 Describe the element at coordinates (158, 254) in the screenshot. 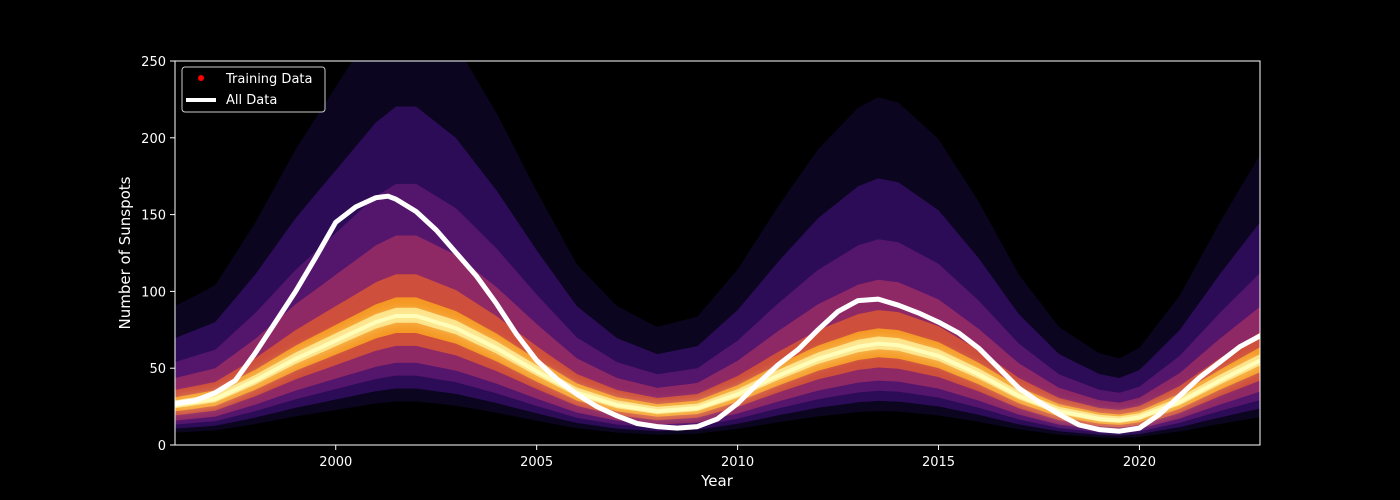

I see `y-axis-ticks: 0 50 100 150 200 250` at that location.